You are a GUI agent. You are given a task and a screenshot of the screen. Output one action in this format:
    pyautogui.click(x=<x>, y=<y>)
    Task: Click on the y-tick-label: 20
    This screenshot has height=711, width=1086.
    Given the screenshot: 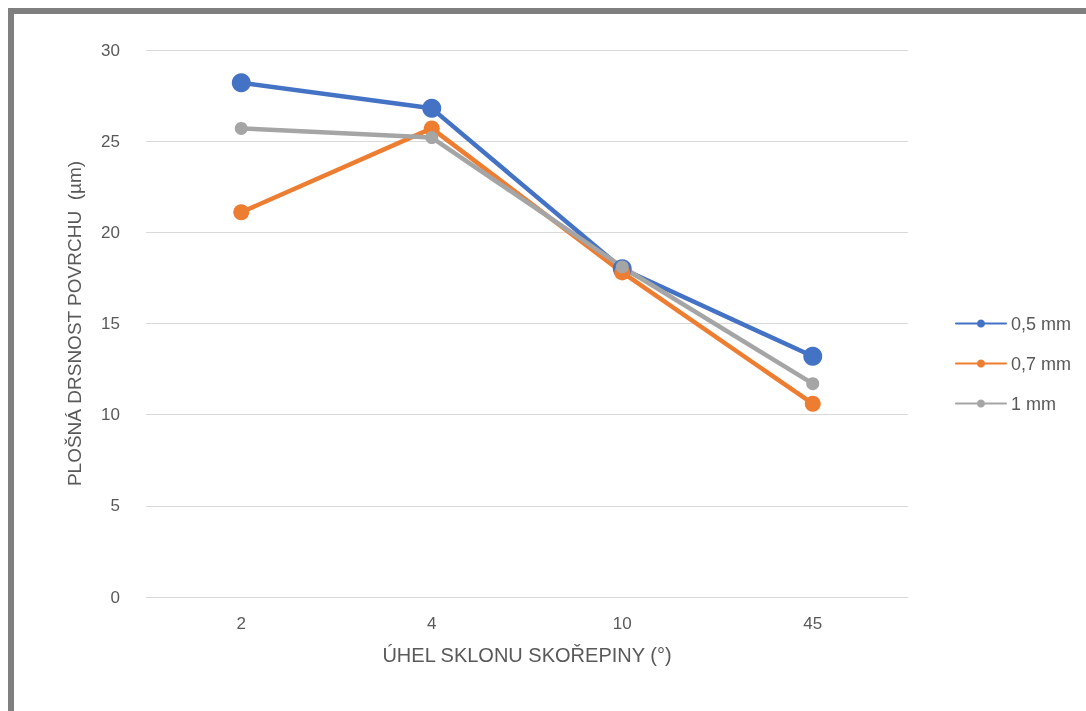 What is the action you would take?
    pyautogui.click(x=110, y=232)
    